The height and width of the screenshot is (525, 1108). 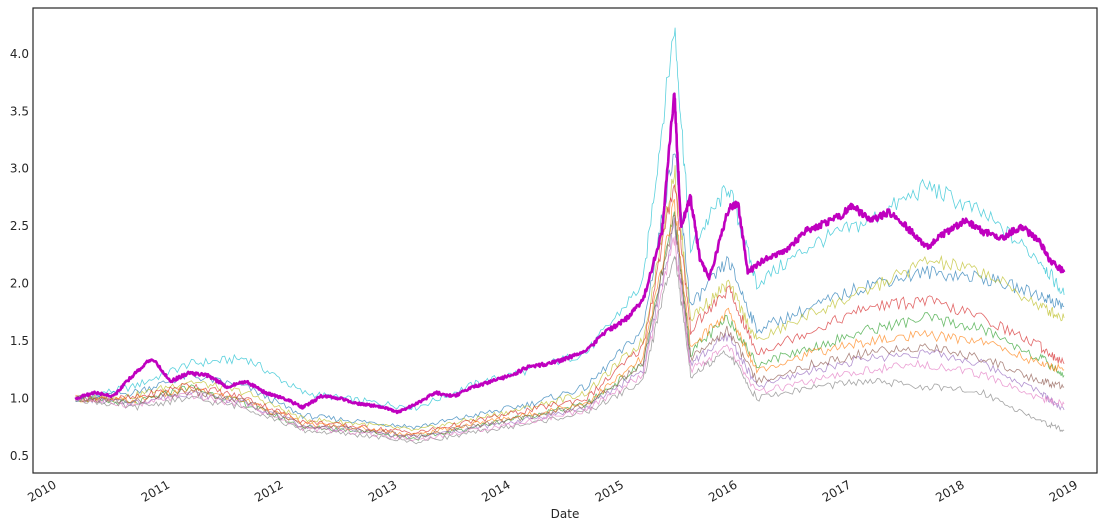 What do you see at coordinates (836, 490) in the screenshot?
I see `x-tick-label: 2017` at bounding box center [836, 490].